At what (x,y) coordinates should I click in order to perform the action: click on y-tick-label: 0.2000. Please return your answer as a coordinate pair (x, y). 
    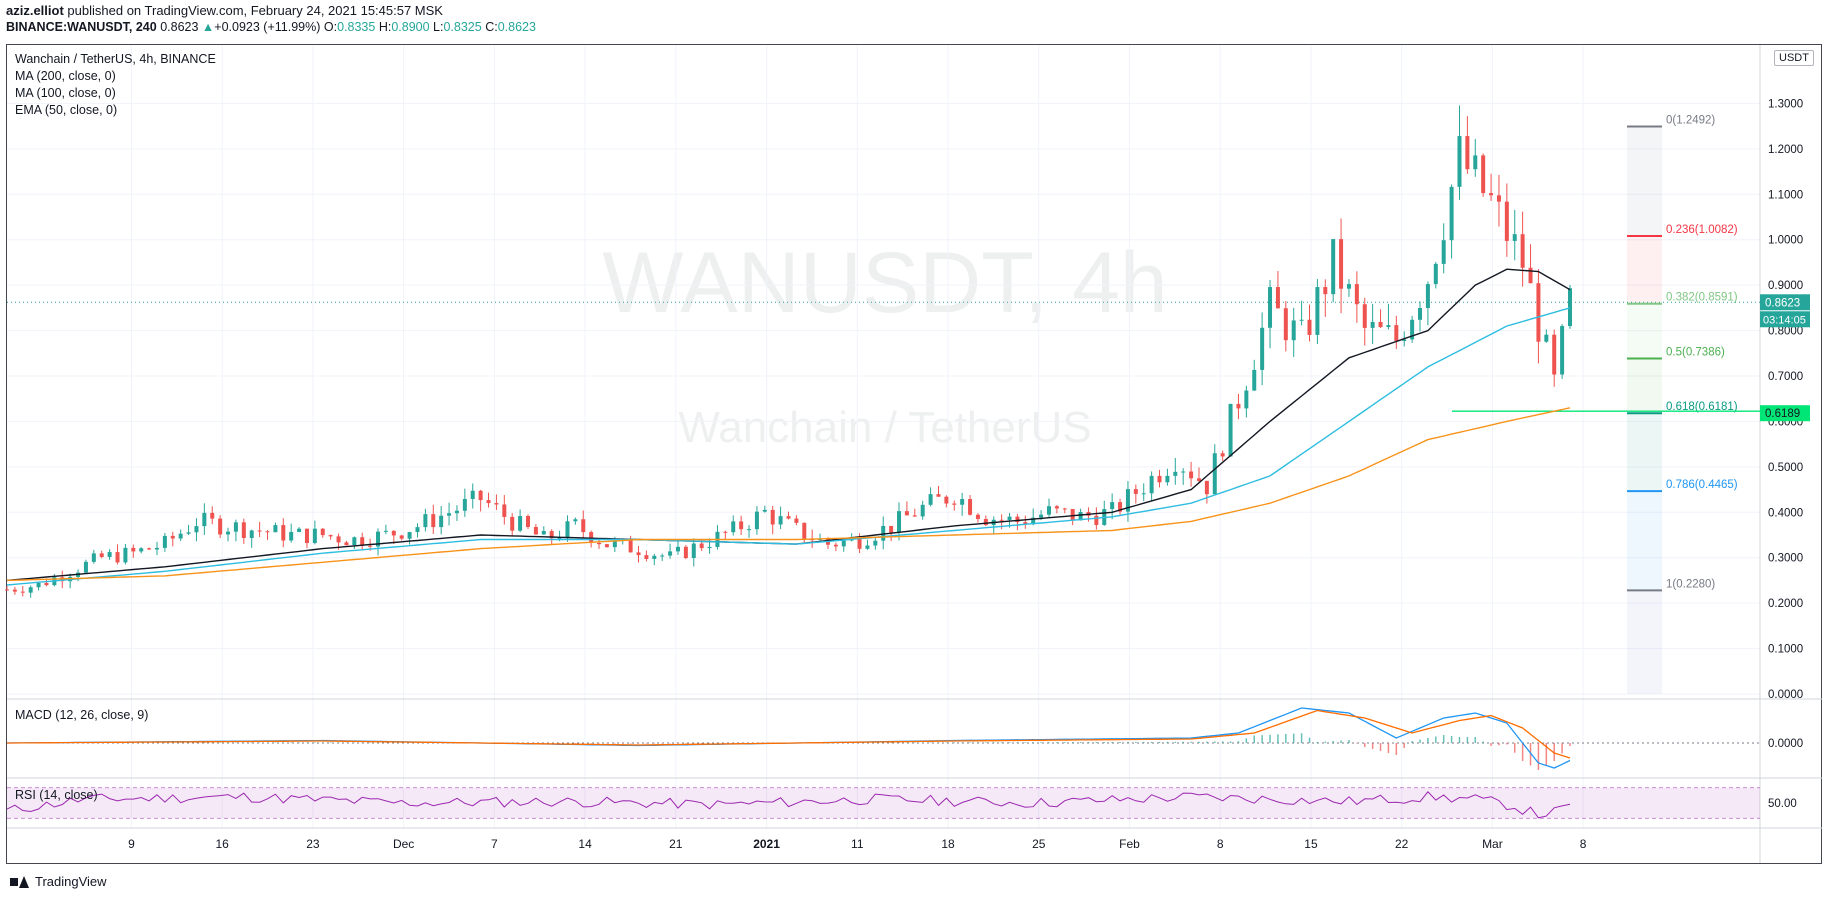
    Looking at the image, I should click on (1785, 604).